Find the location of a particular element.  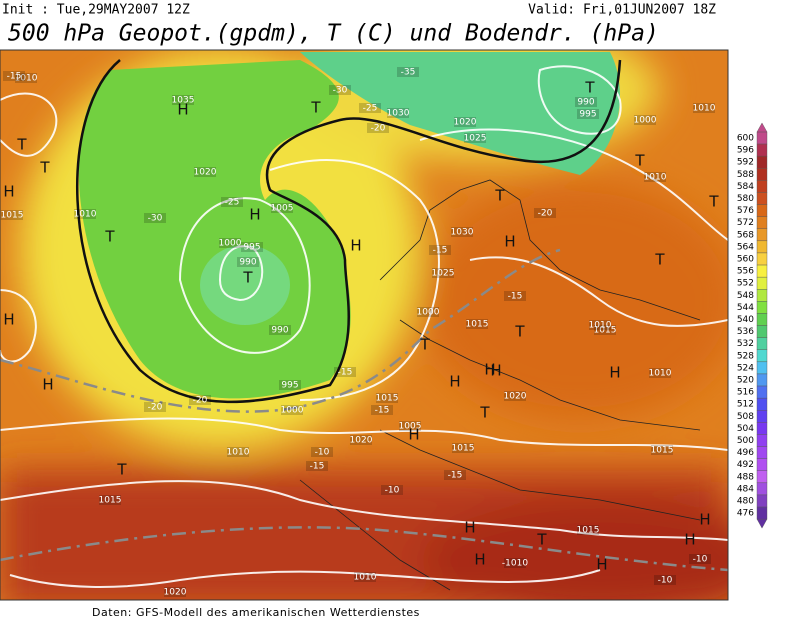

contour-label: 1035 is located at coordinates (183, 101).